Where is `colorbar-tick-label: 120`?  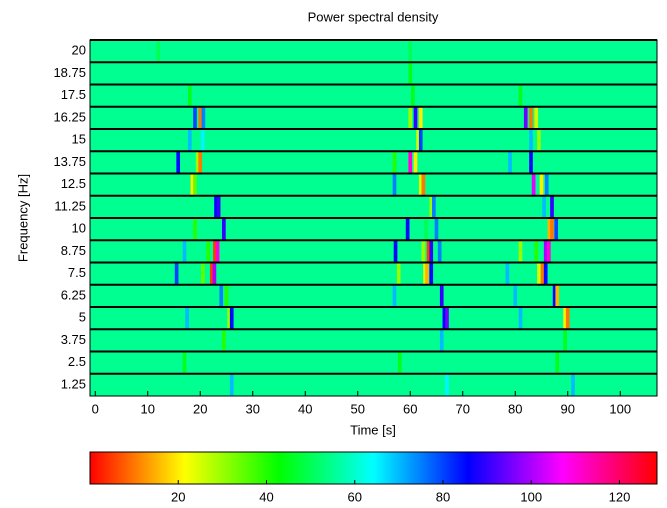
colorbar-tick-label: 120 is located at coordinates (620, 496).